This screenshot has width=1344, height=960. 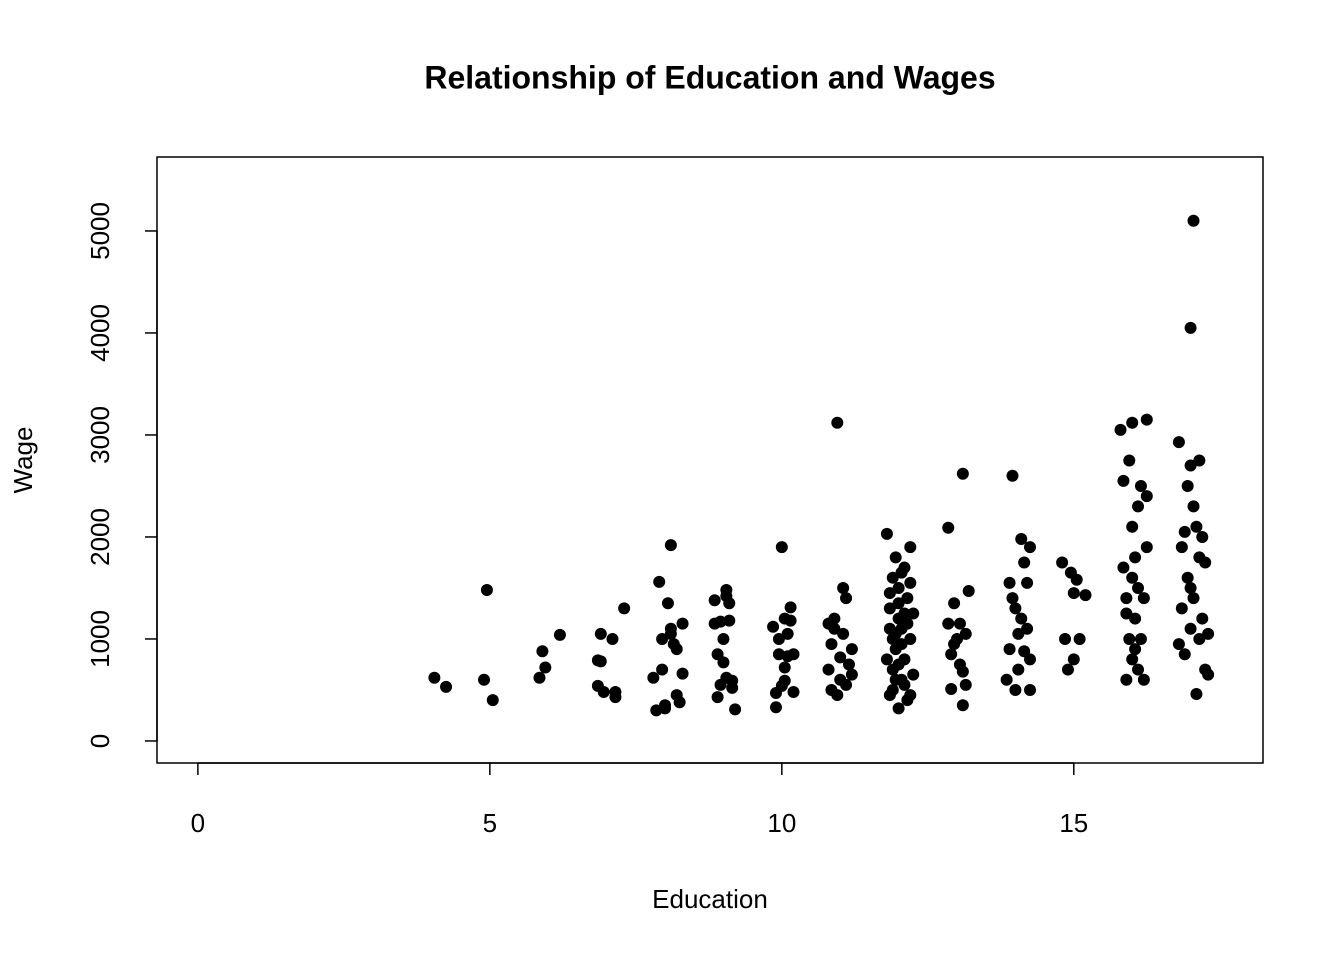 I want to click on y-tick-label: 3000, so click(x=100, y=435).